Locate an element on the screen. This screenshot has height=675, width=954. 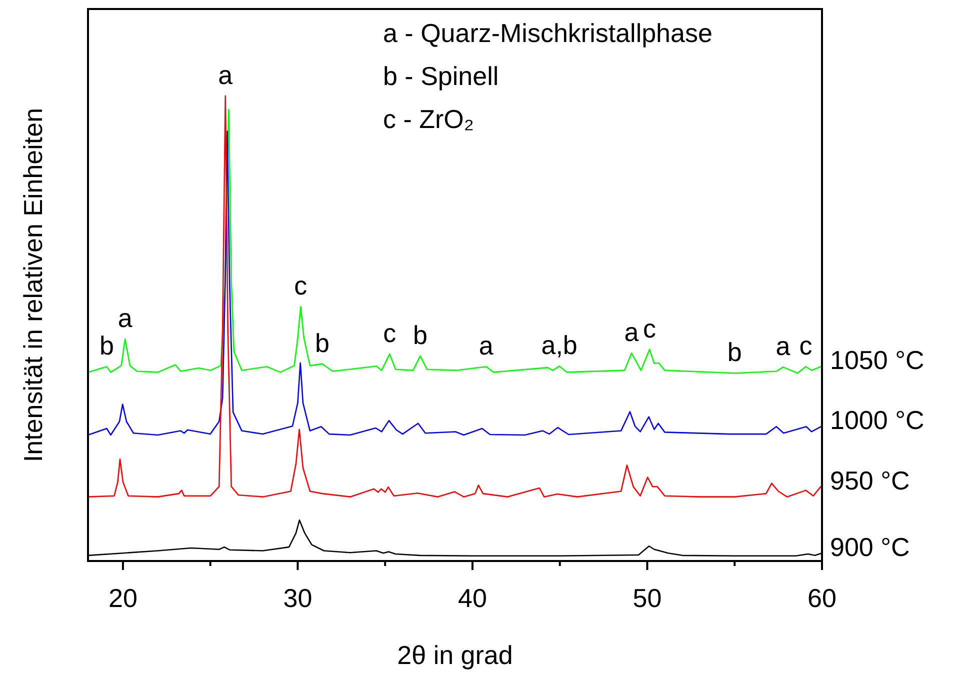
x-tick-label: 30 is located at coordinates (297, 598).